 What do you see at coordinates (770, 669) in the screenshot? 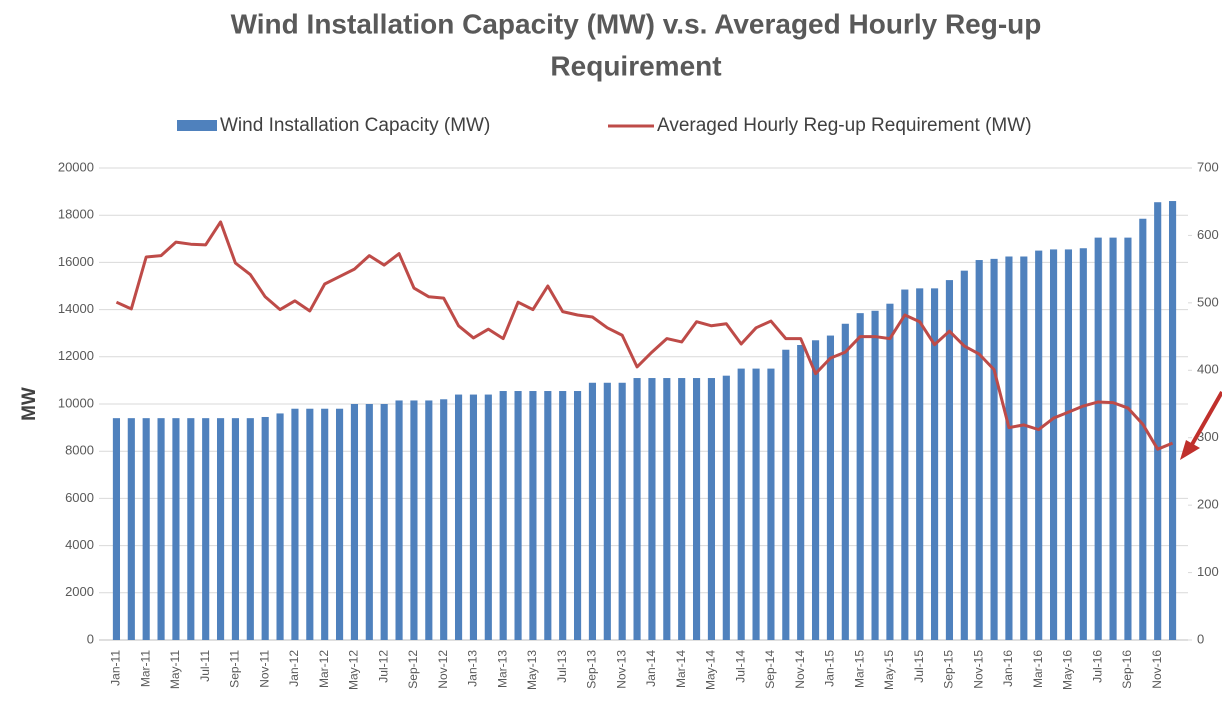
I see `x-tick-label: Sep-14` at bounding box center [770, 669].